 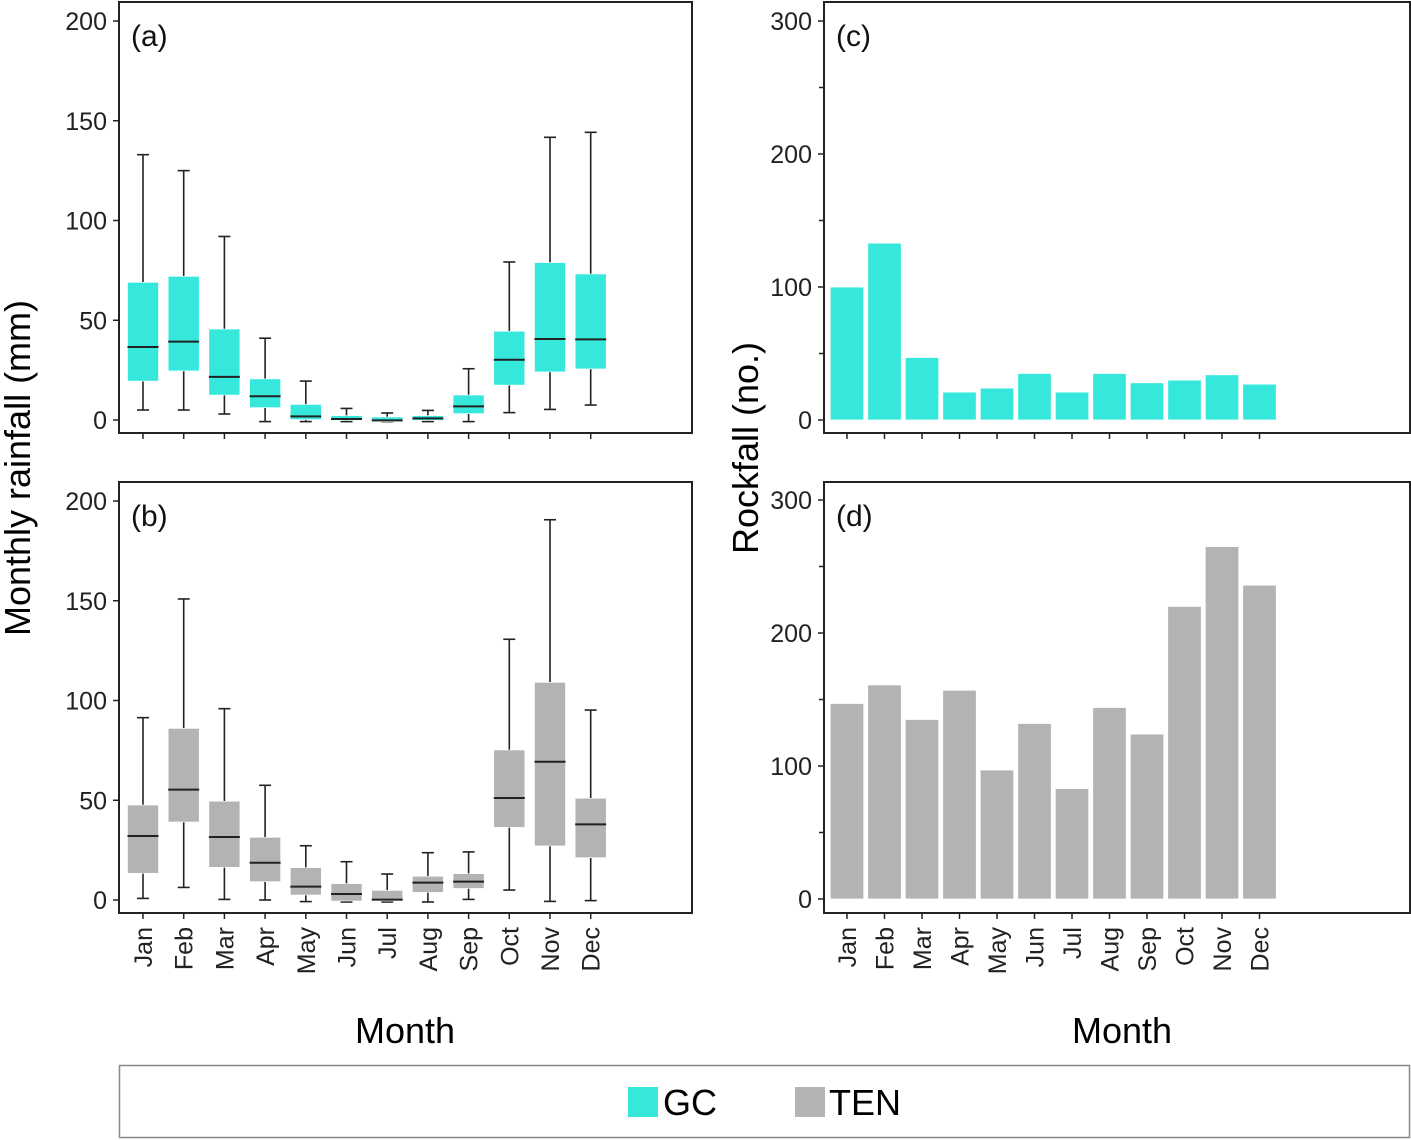 I want to click on legend: GC TEN, so click(x=764, y=1101).